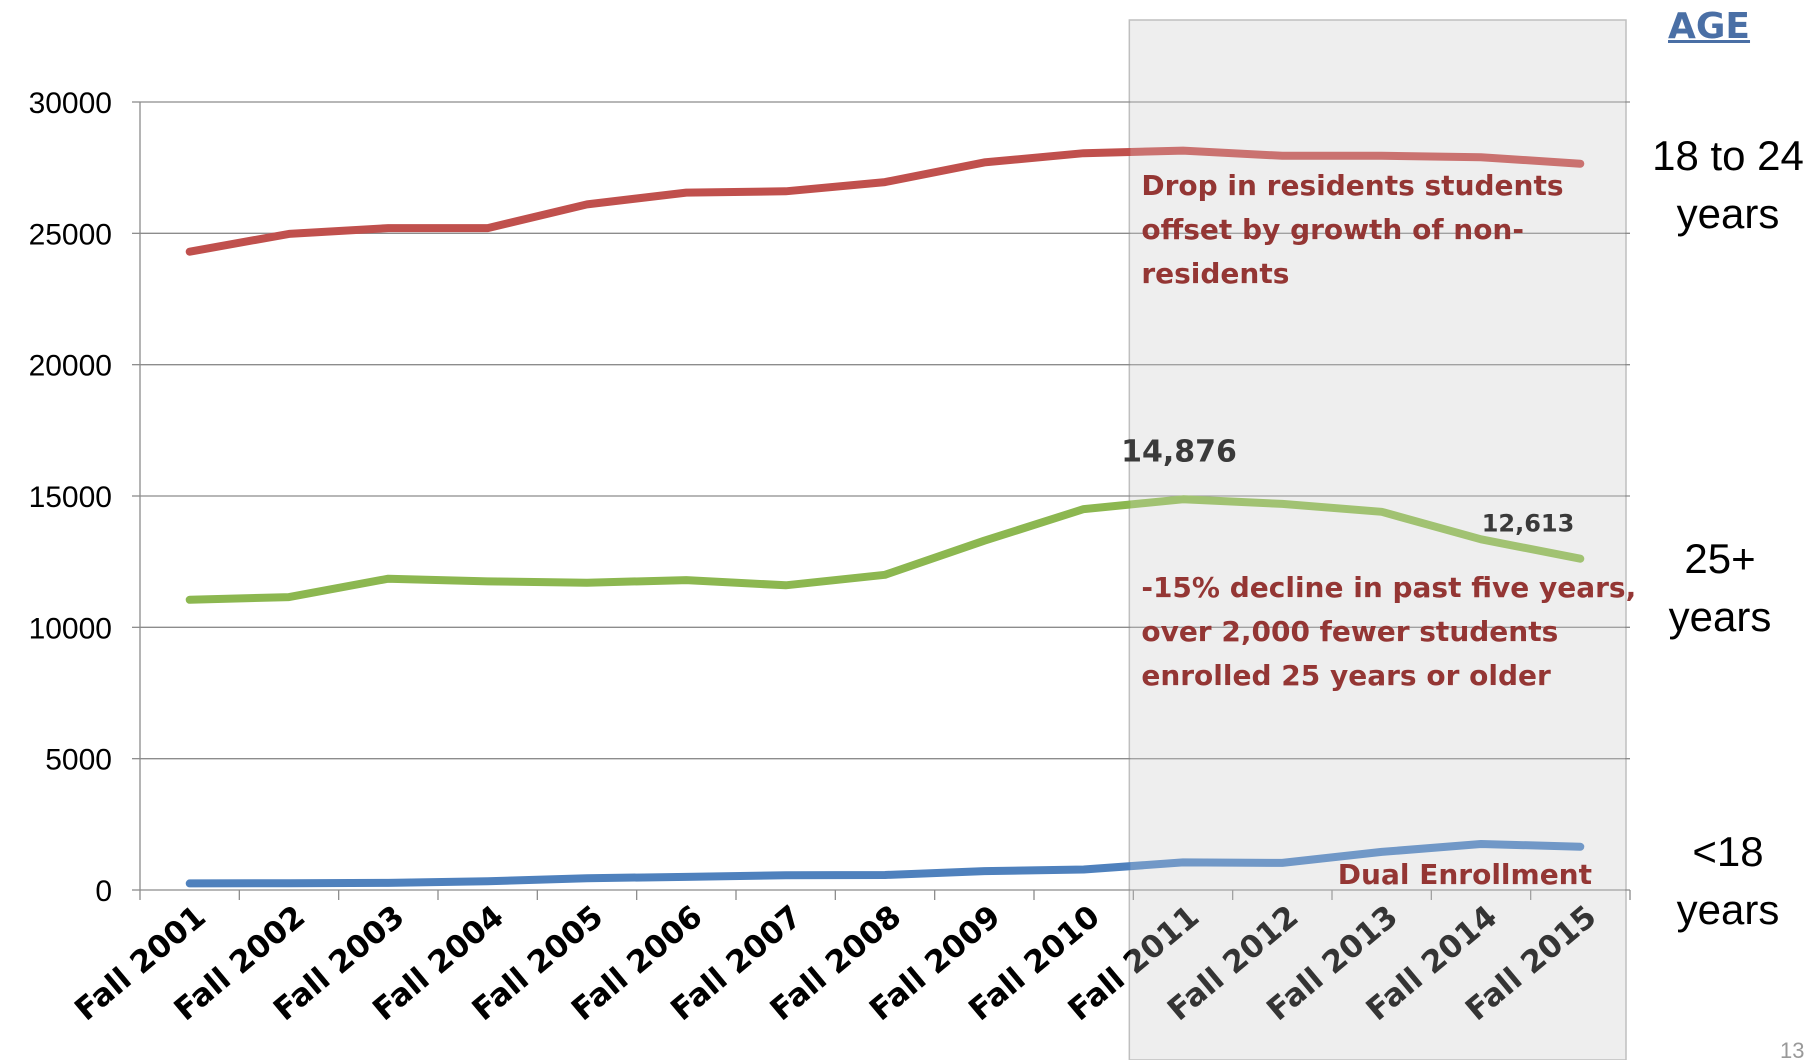 This screenshot has width=1816, height=1064. I want to click on annotation-decline: -15% decline in past five years,, so click(1388, 587).